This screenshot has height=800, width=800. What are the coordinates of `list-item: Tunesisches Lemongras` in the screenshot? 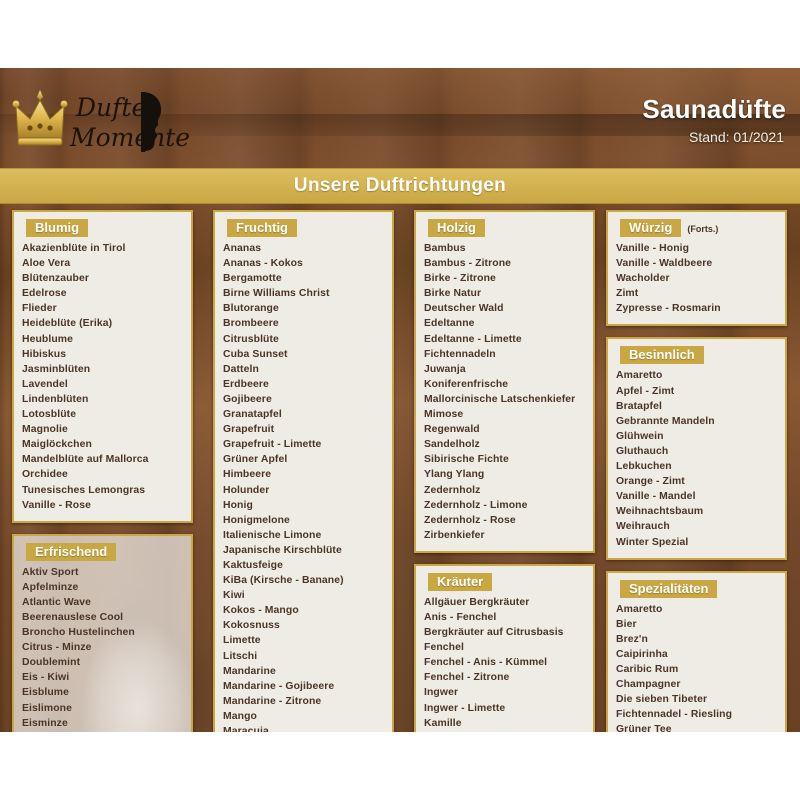 It's located at (84, 490).